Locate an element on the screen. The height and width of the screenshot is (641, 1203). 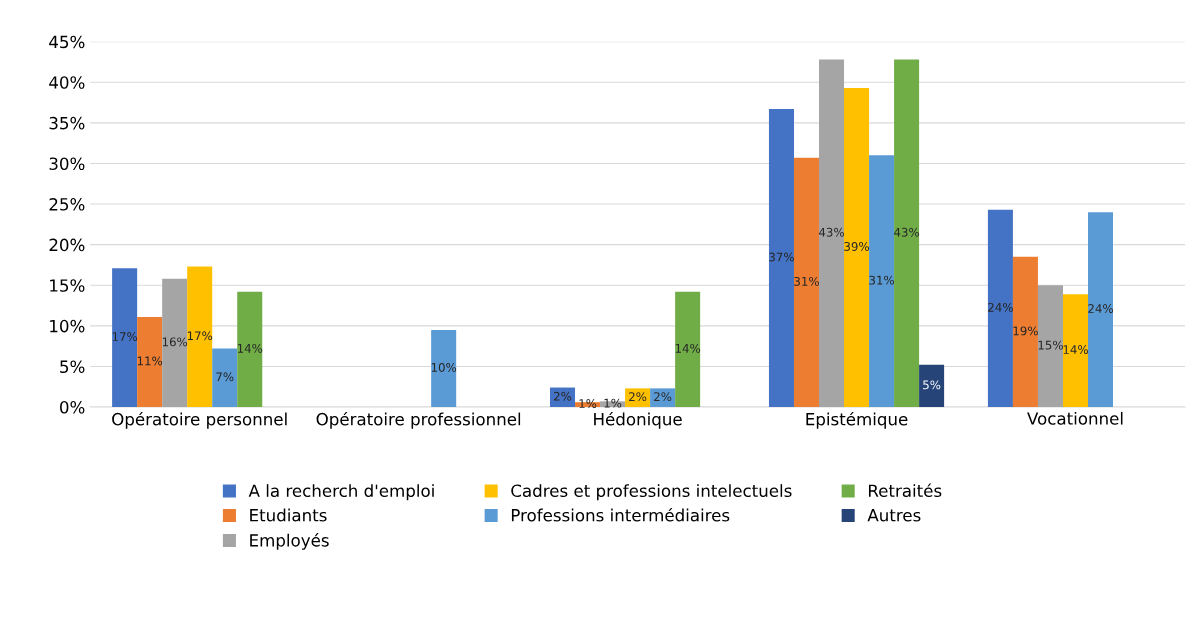
legend-label: Employés is located at coordinates (289, 541).